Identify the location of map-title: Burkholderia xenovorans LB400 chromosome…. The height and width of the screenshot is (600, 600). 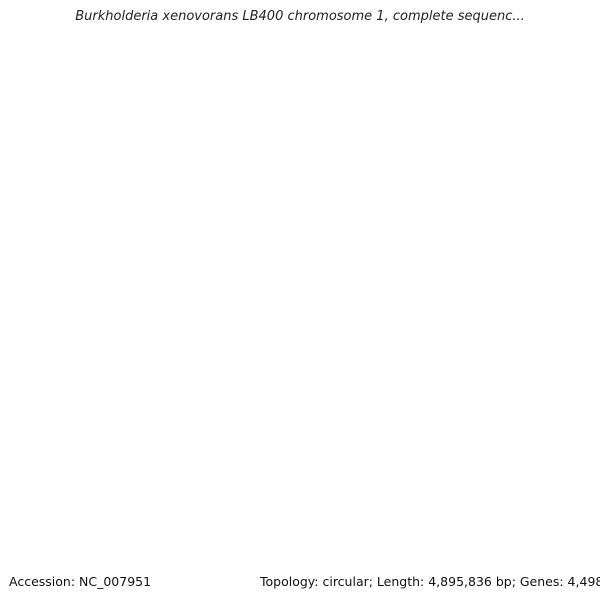
(300, 16).